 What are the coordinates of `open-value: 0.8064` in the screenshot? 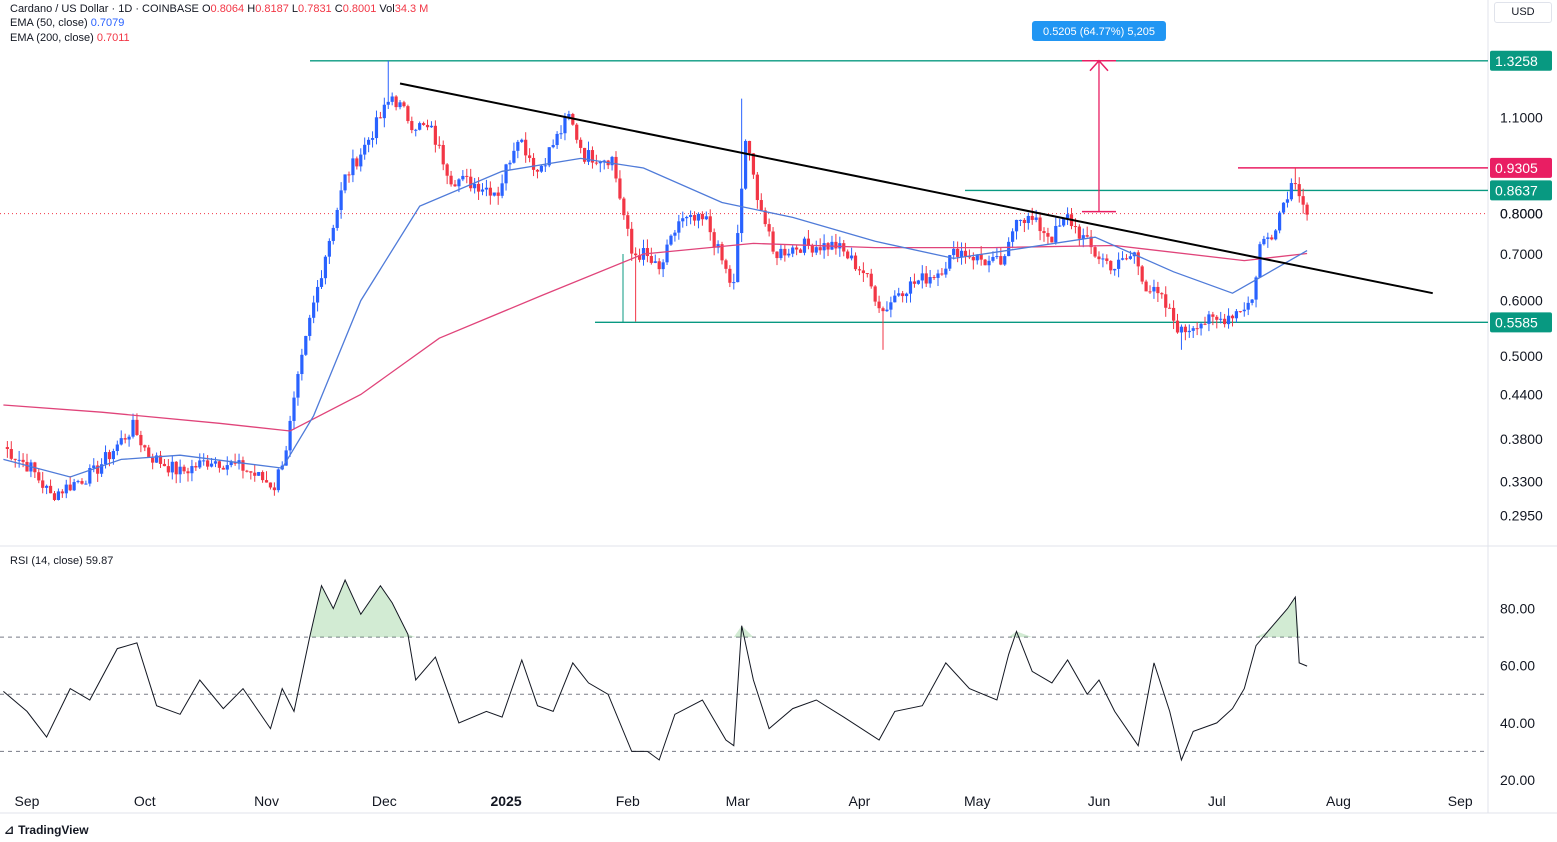 It's located at (227, 9).